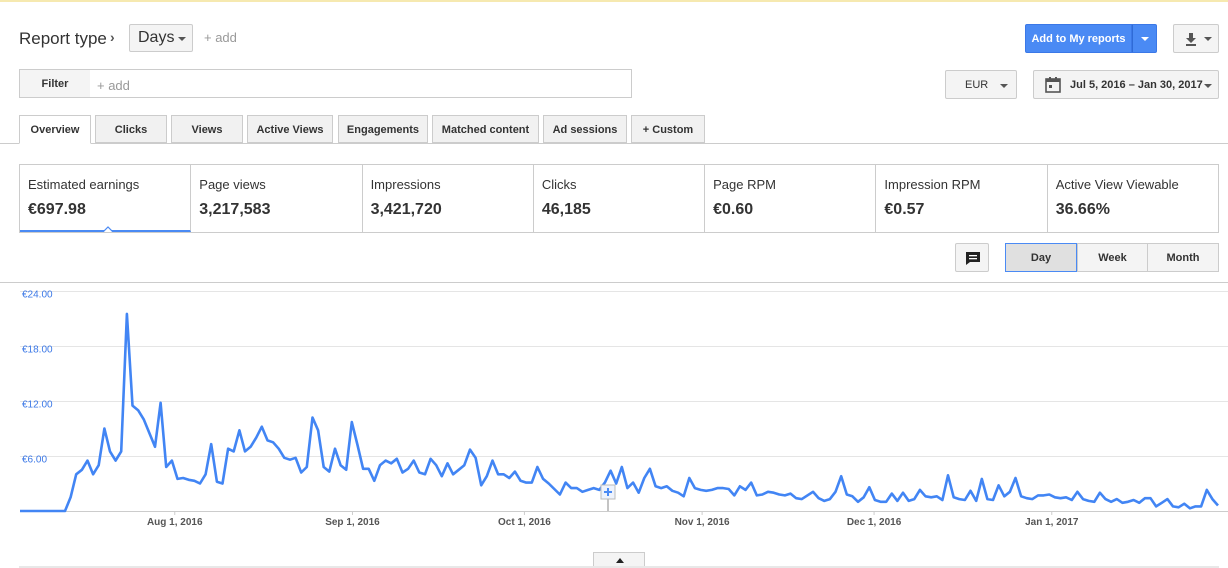 The height and width of the screenshot is (568, 1228). I want to click on x-tick-label: Dec 1, 2016, so click(874, 522).